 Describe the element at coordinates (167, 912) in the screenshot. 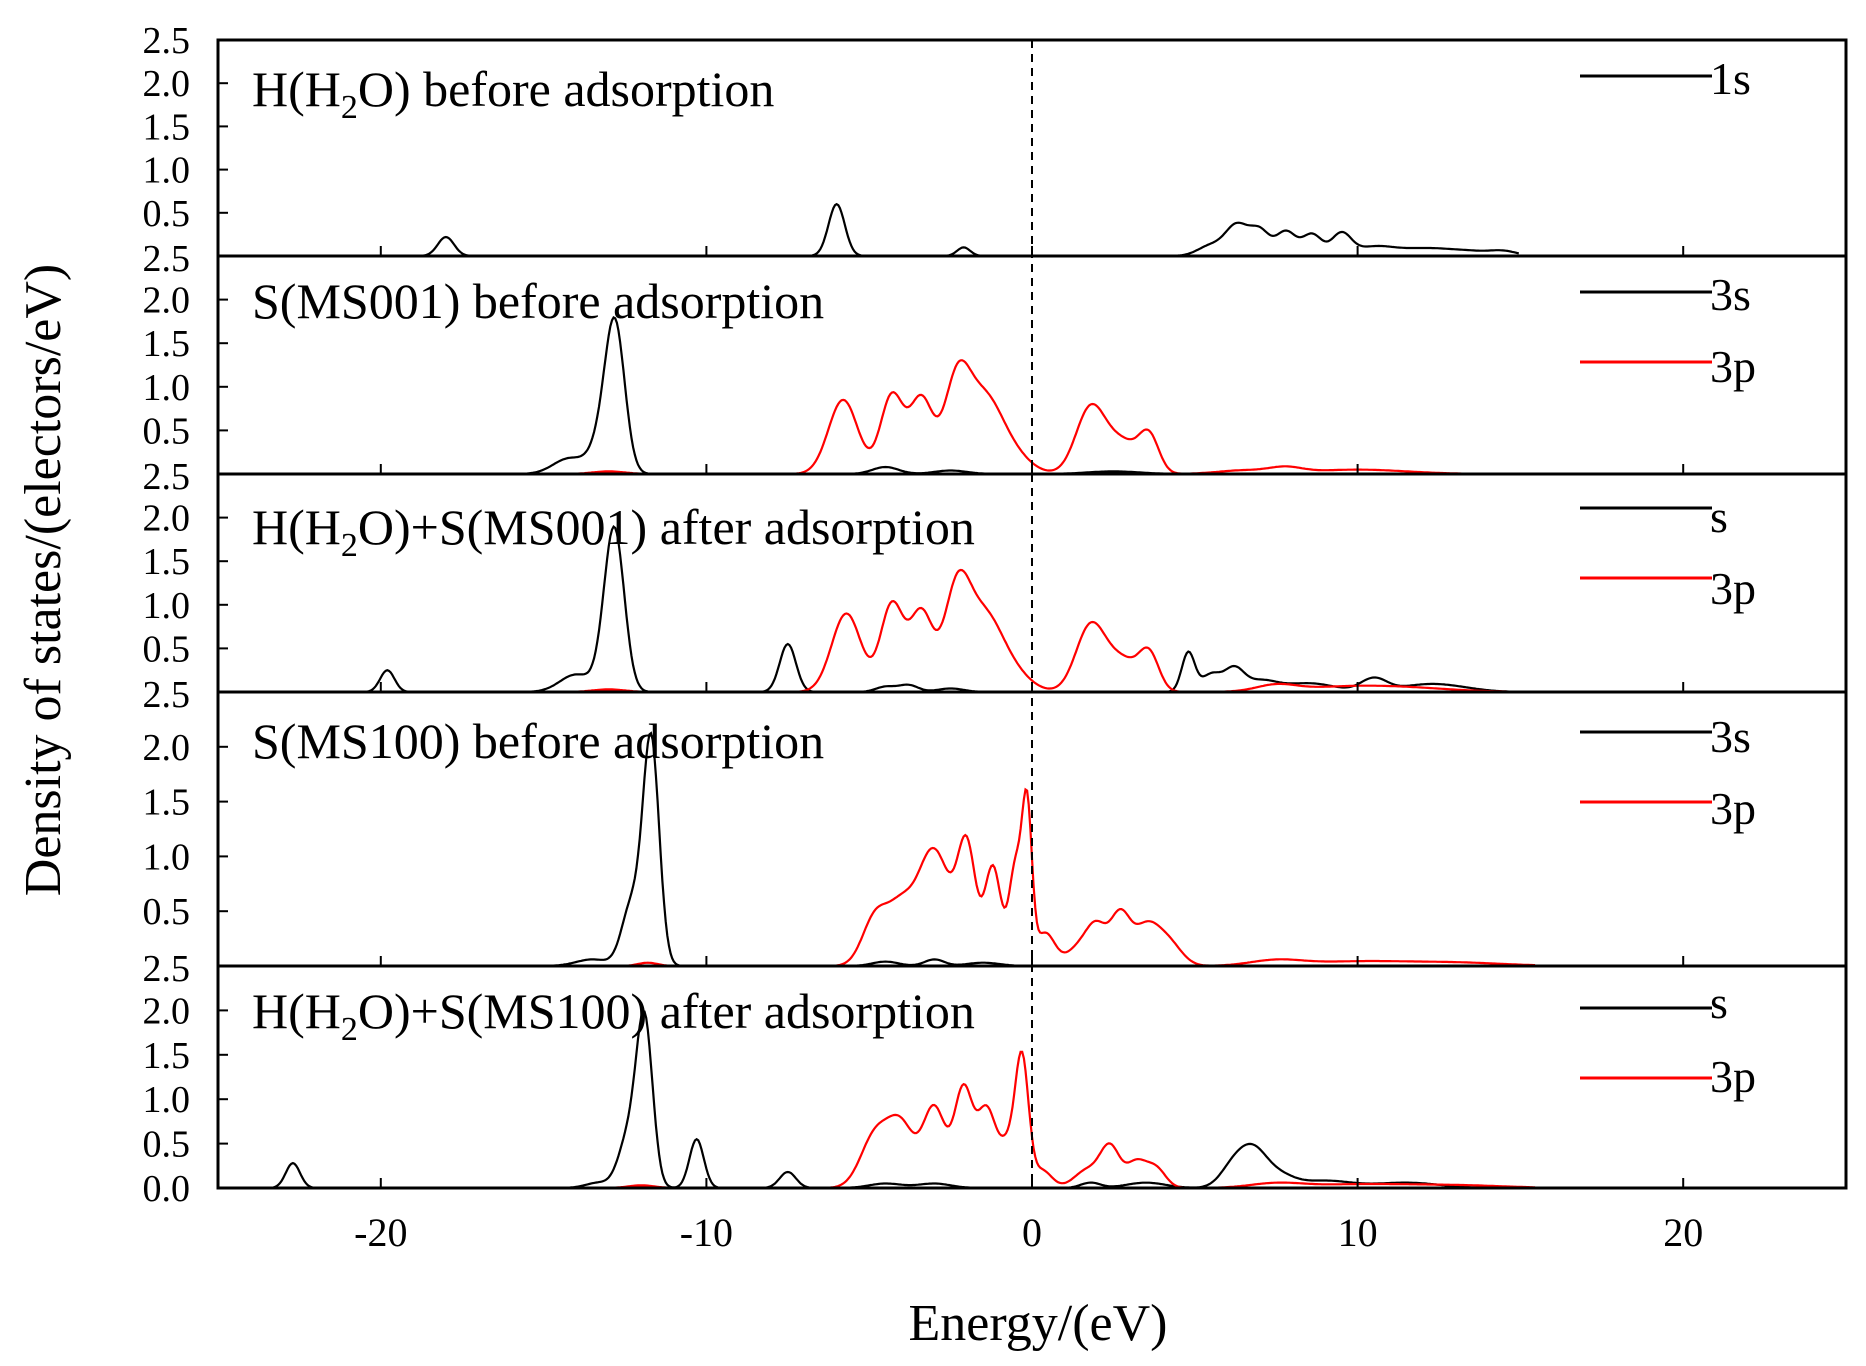

I see `y-tick-label-p4-4: 0.5` at that location.